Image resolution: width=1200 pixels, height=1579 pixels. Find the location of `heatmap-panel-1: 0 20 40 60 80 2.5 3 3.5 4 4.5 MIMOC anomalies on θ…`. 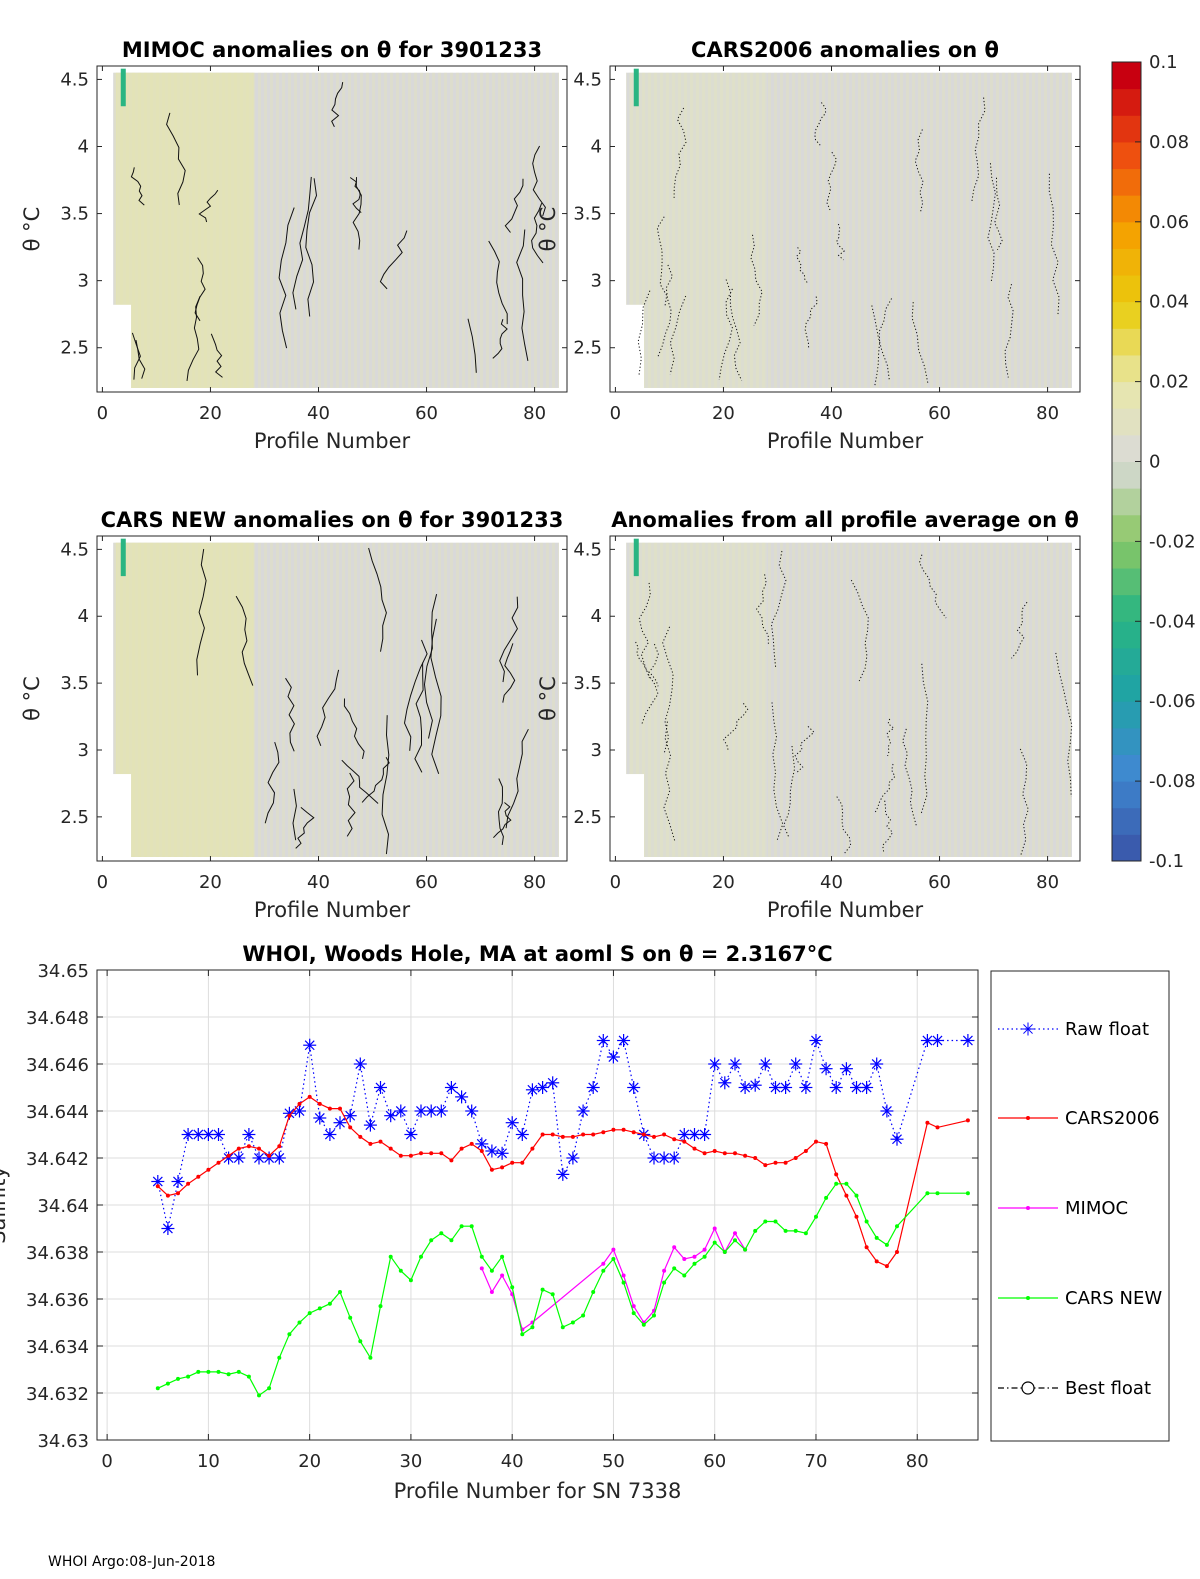

heatmap-panel-1: 0 20 40 60 80 2.5 3 3.5 4 4.5 MIMOC anomalies on θ… is located at coordinates (294, 245).